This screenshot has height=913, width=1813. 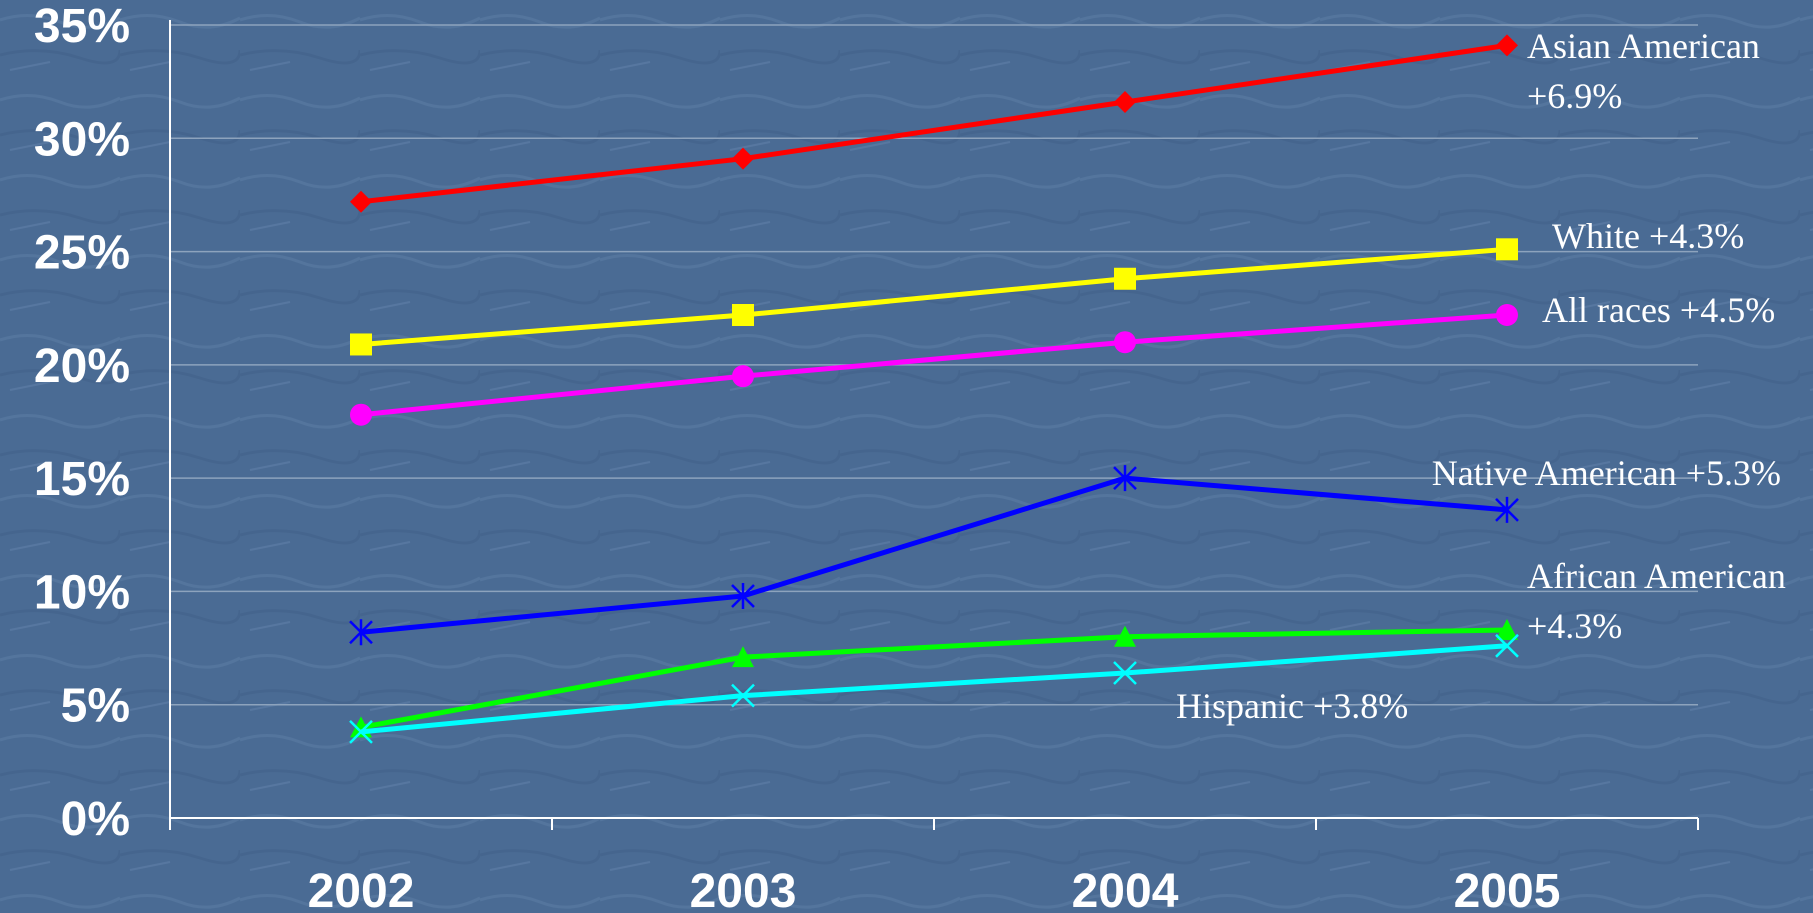 What do you see at coordinates (1648, 236) in the screenshot?
I see `series-label: White +4.3%` at bounding box center [1648, 236].